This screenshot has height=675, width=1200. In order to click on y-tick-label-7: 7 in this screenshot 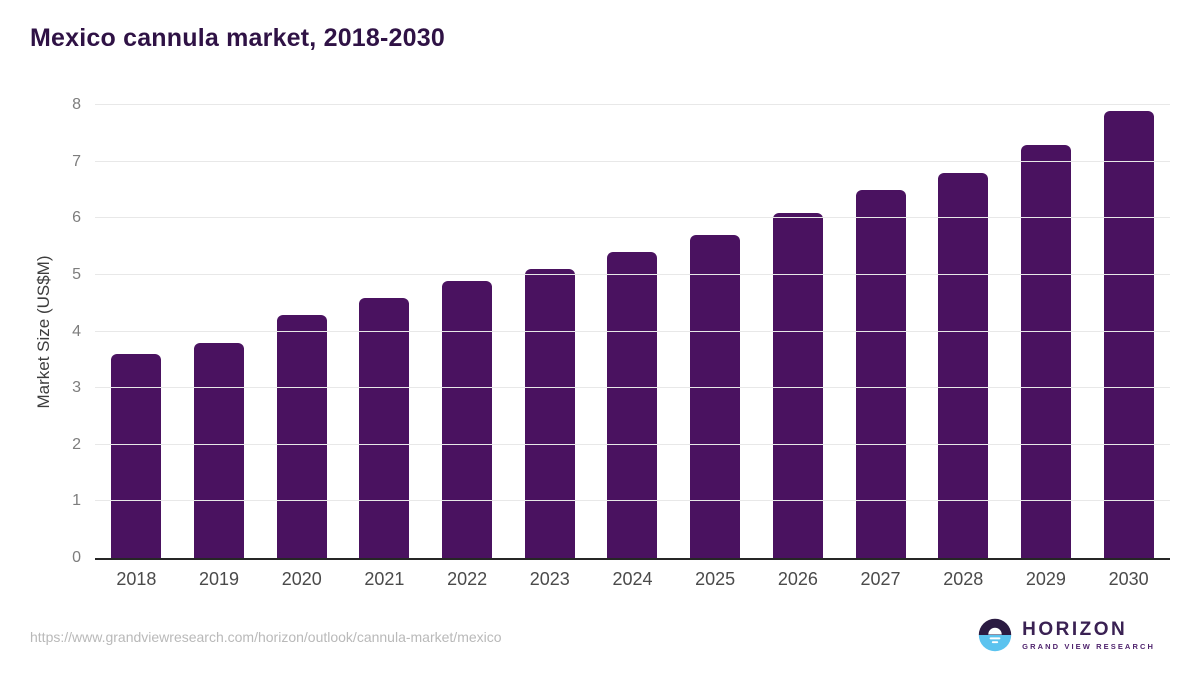, I will do `click(76, 161)`.